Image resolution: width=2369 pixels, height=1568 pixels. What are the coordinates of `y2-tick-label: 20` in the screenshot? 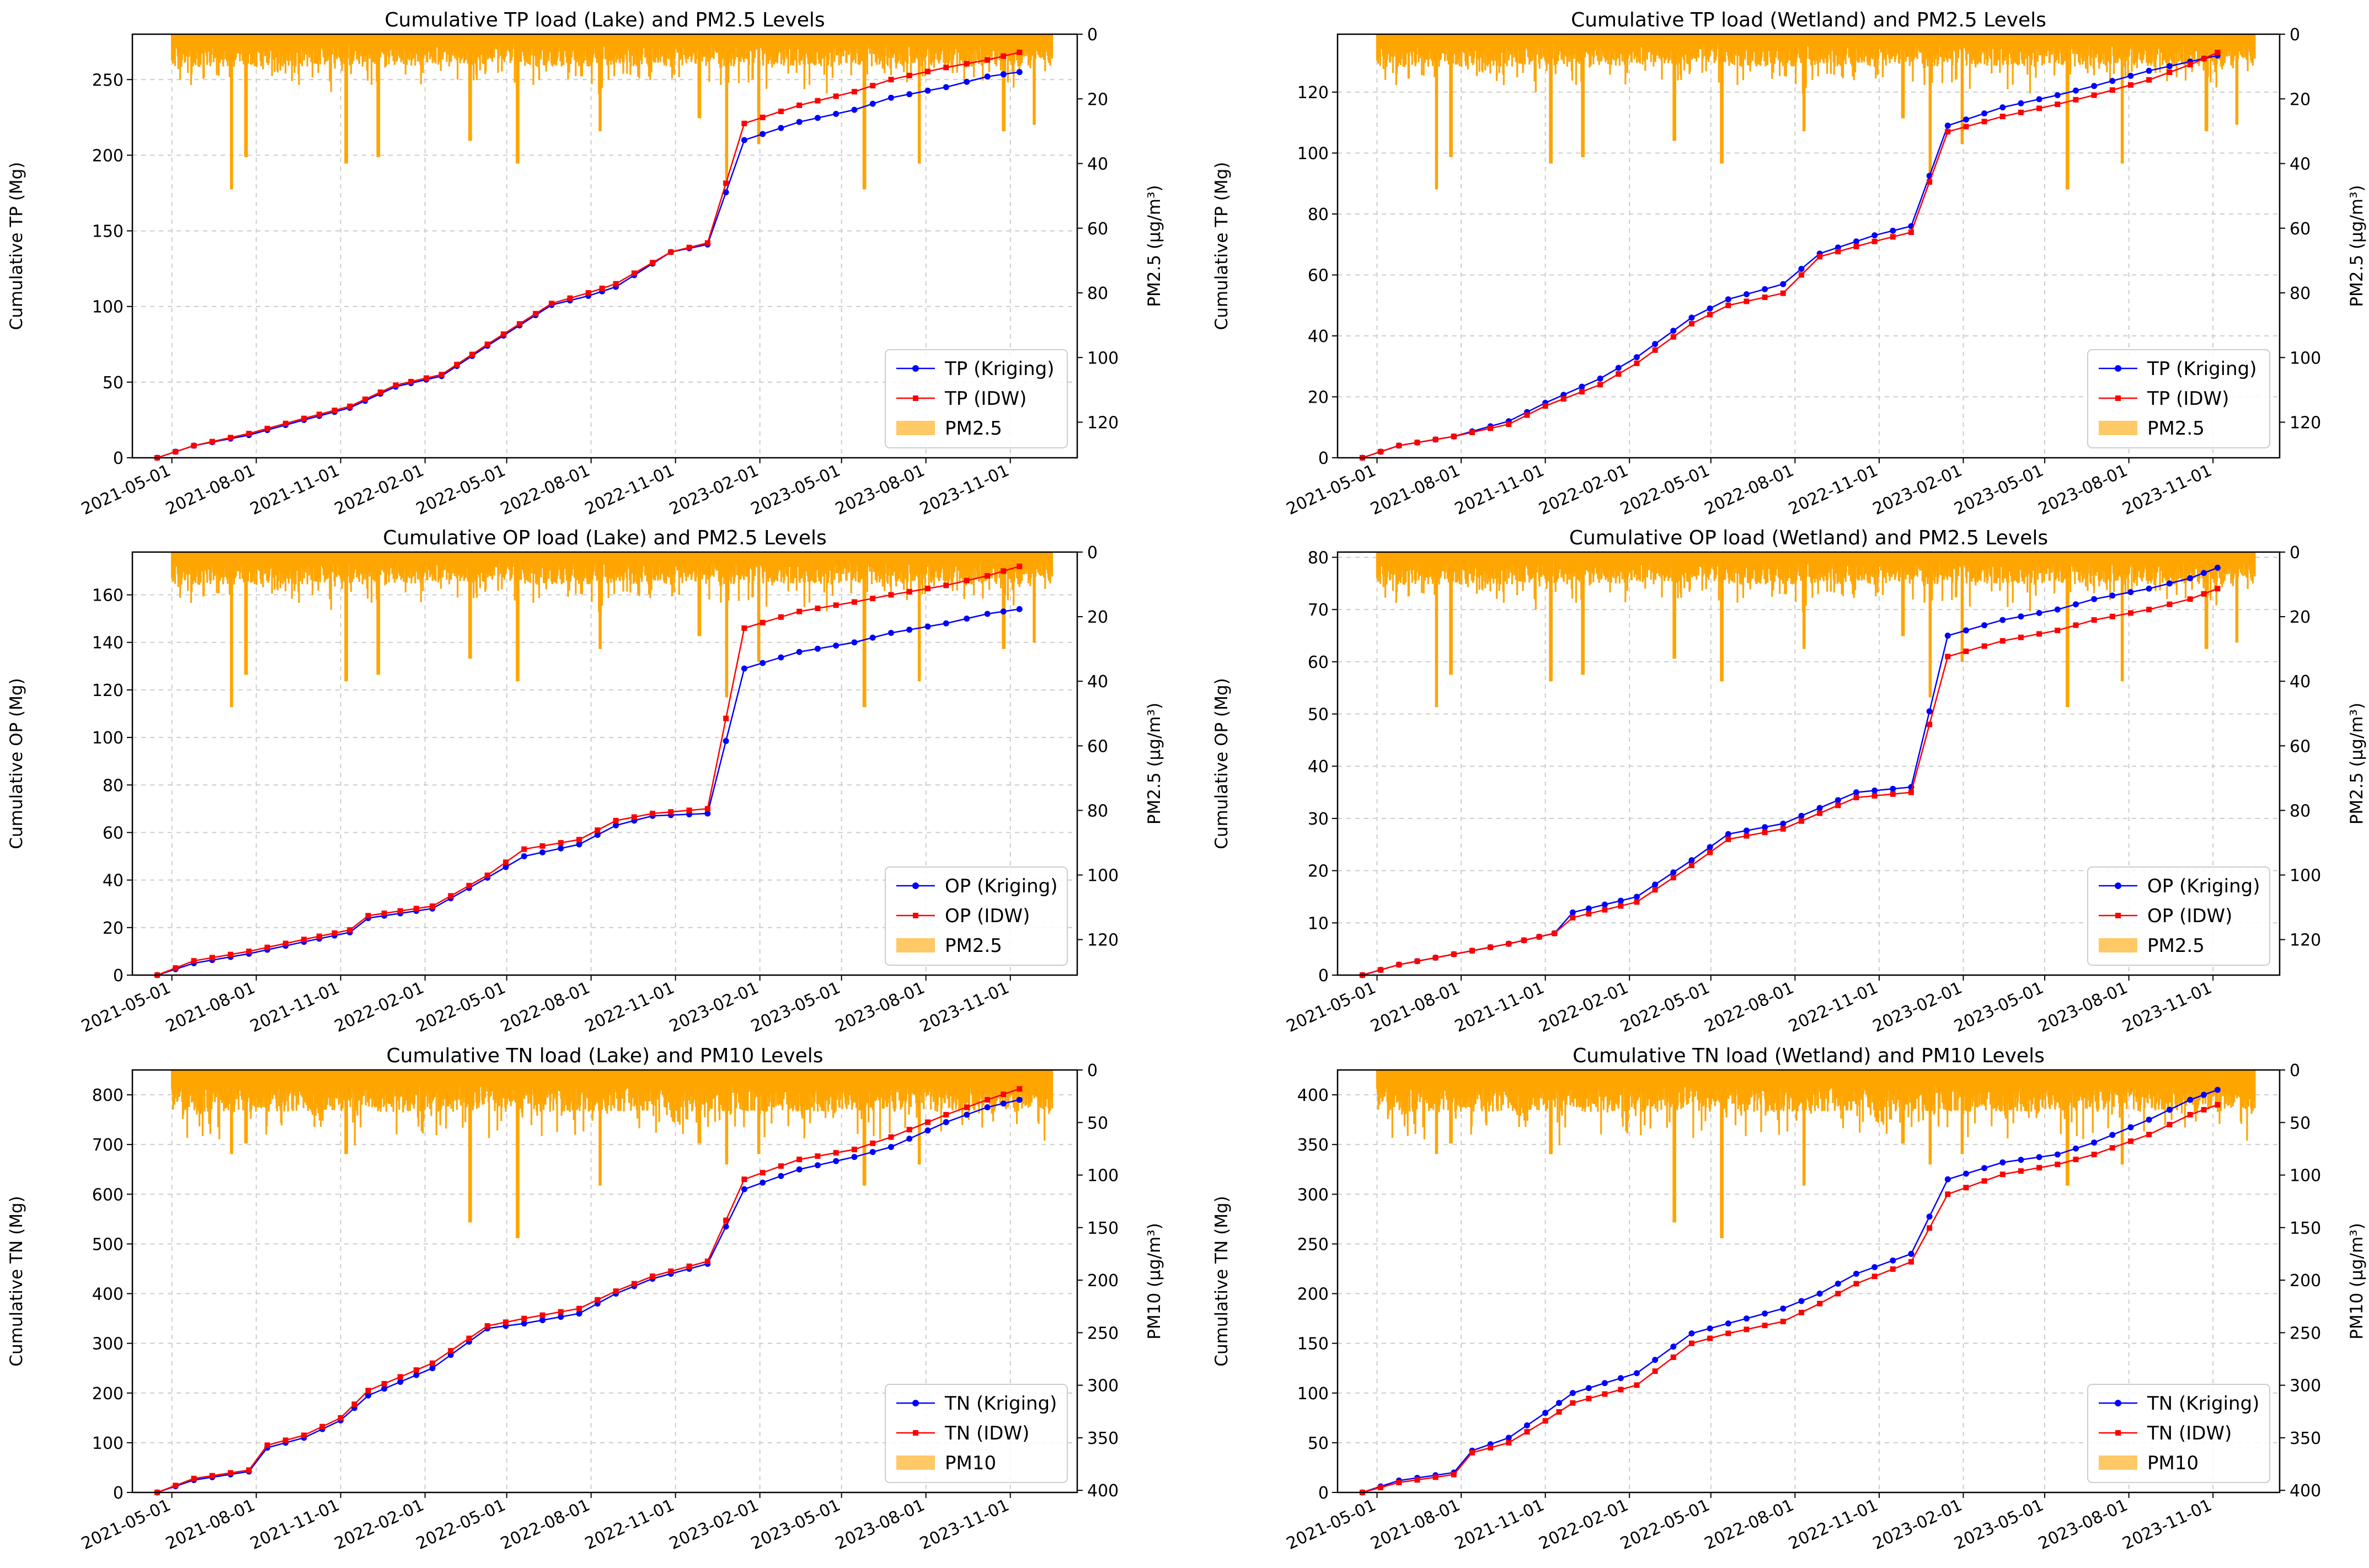 It's located at (1097, 100).